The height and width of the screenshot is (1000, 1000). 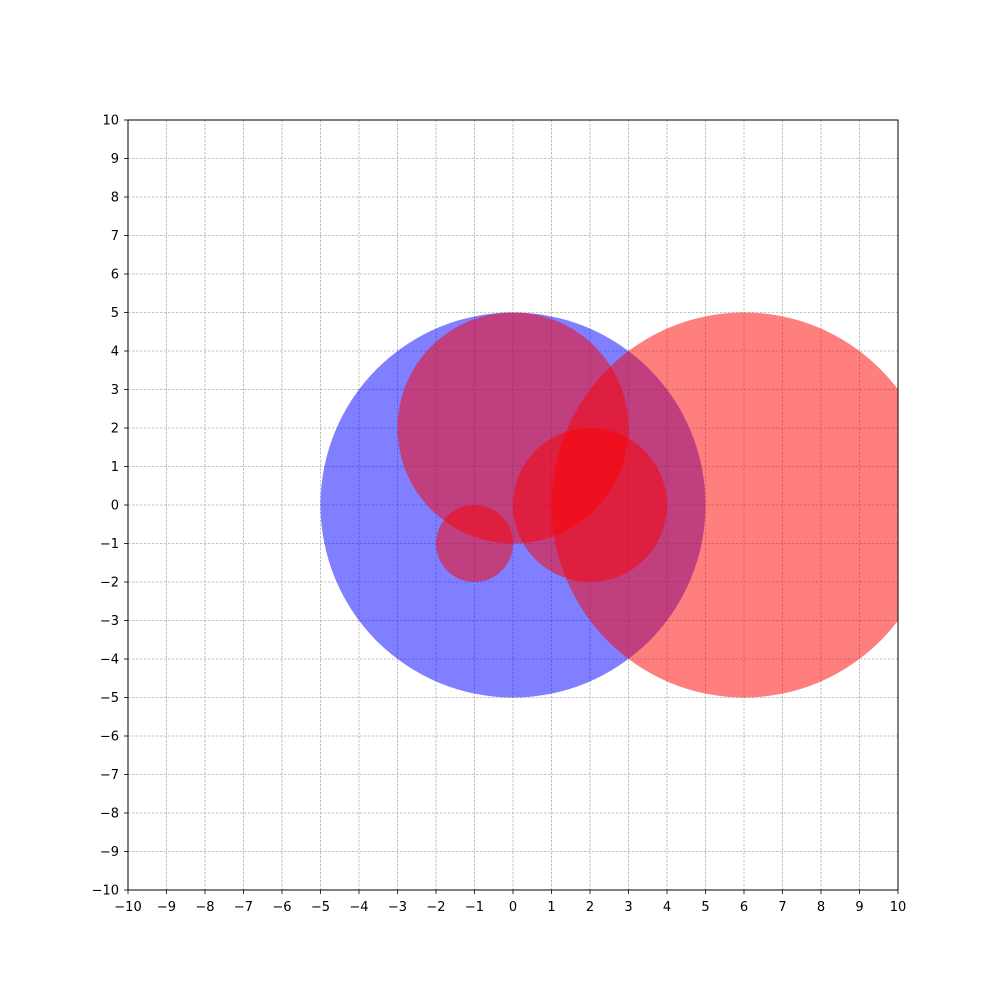 I want to click on y-tick-label: −6, so click(x=109, y=737).